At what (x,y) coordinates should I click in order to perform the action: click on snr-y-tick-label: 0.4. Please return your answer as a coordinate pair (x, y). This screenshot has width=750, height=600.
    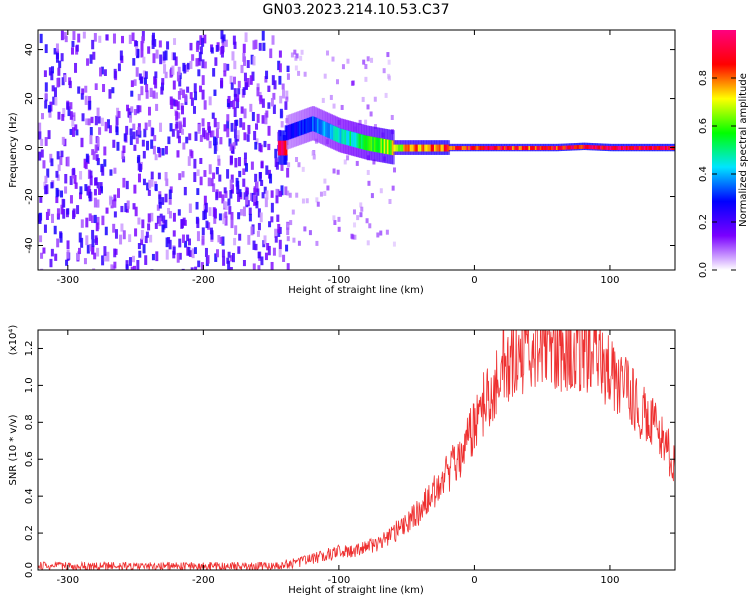
    Looking at the image, I should click on (29, 496).